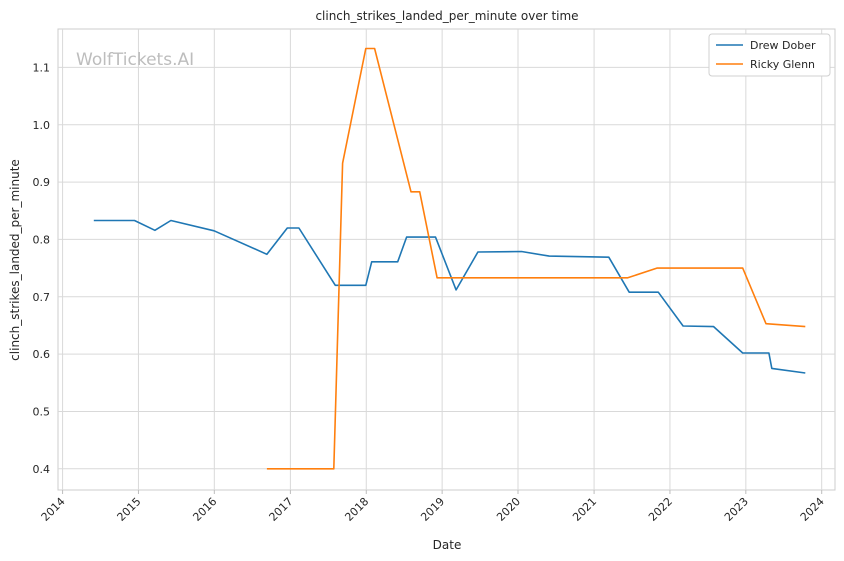  What do you see at coordinates (782, 64) in the screenshot?
I see `legend-label-ricky-glenn: Ricky Glenn` at bounding box center [782, 64].